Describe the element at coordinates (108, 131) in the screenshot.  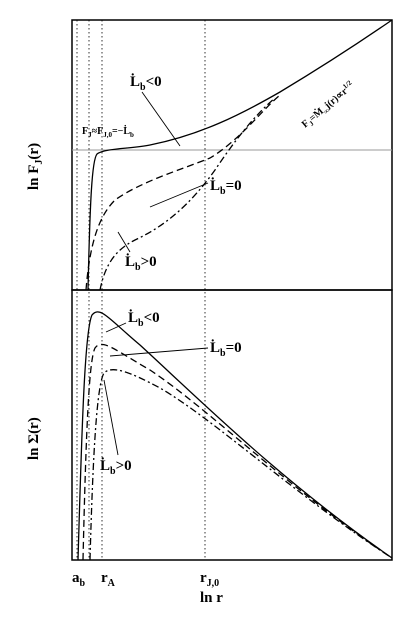
I see `plateau-label: FJ≈FJ,0=−L̇b` at that location.